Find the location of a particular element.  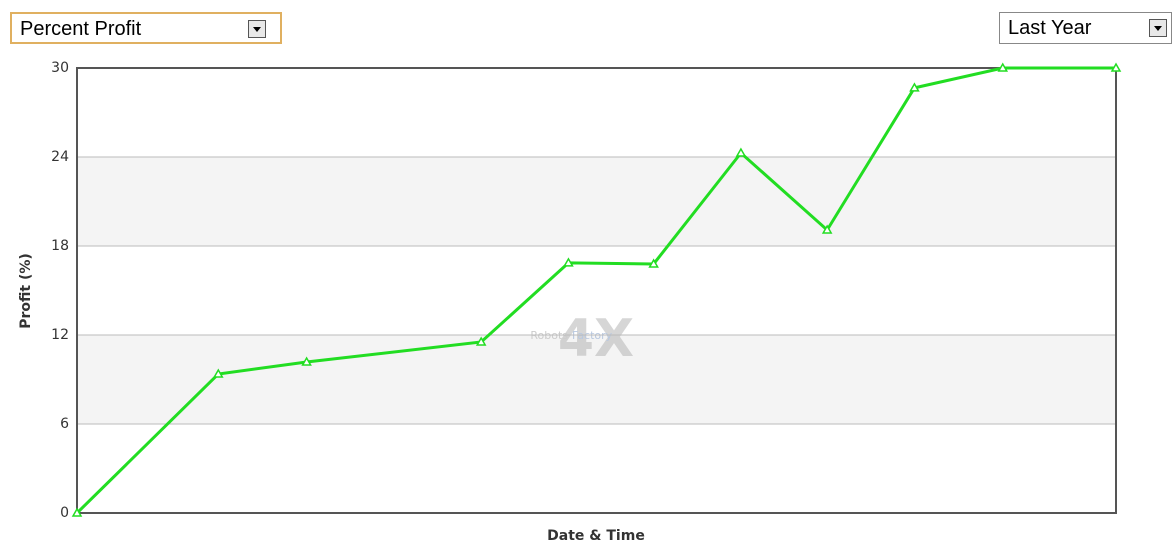

y-tick-label: 30 is located at coordinates (60, 68).